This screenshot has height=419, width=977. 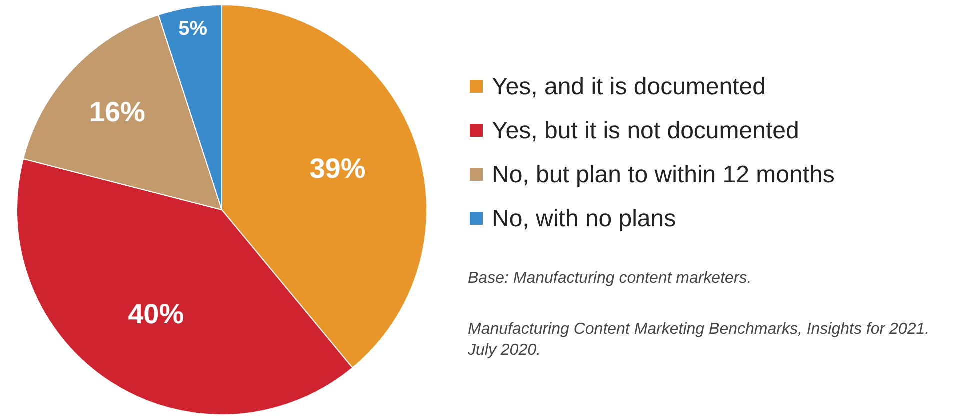 What do you see at coordinates (663, 174) in the screenshot?
I see `legend-label: No, but plan to within 12 months` at bounding box center [663, 174].